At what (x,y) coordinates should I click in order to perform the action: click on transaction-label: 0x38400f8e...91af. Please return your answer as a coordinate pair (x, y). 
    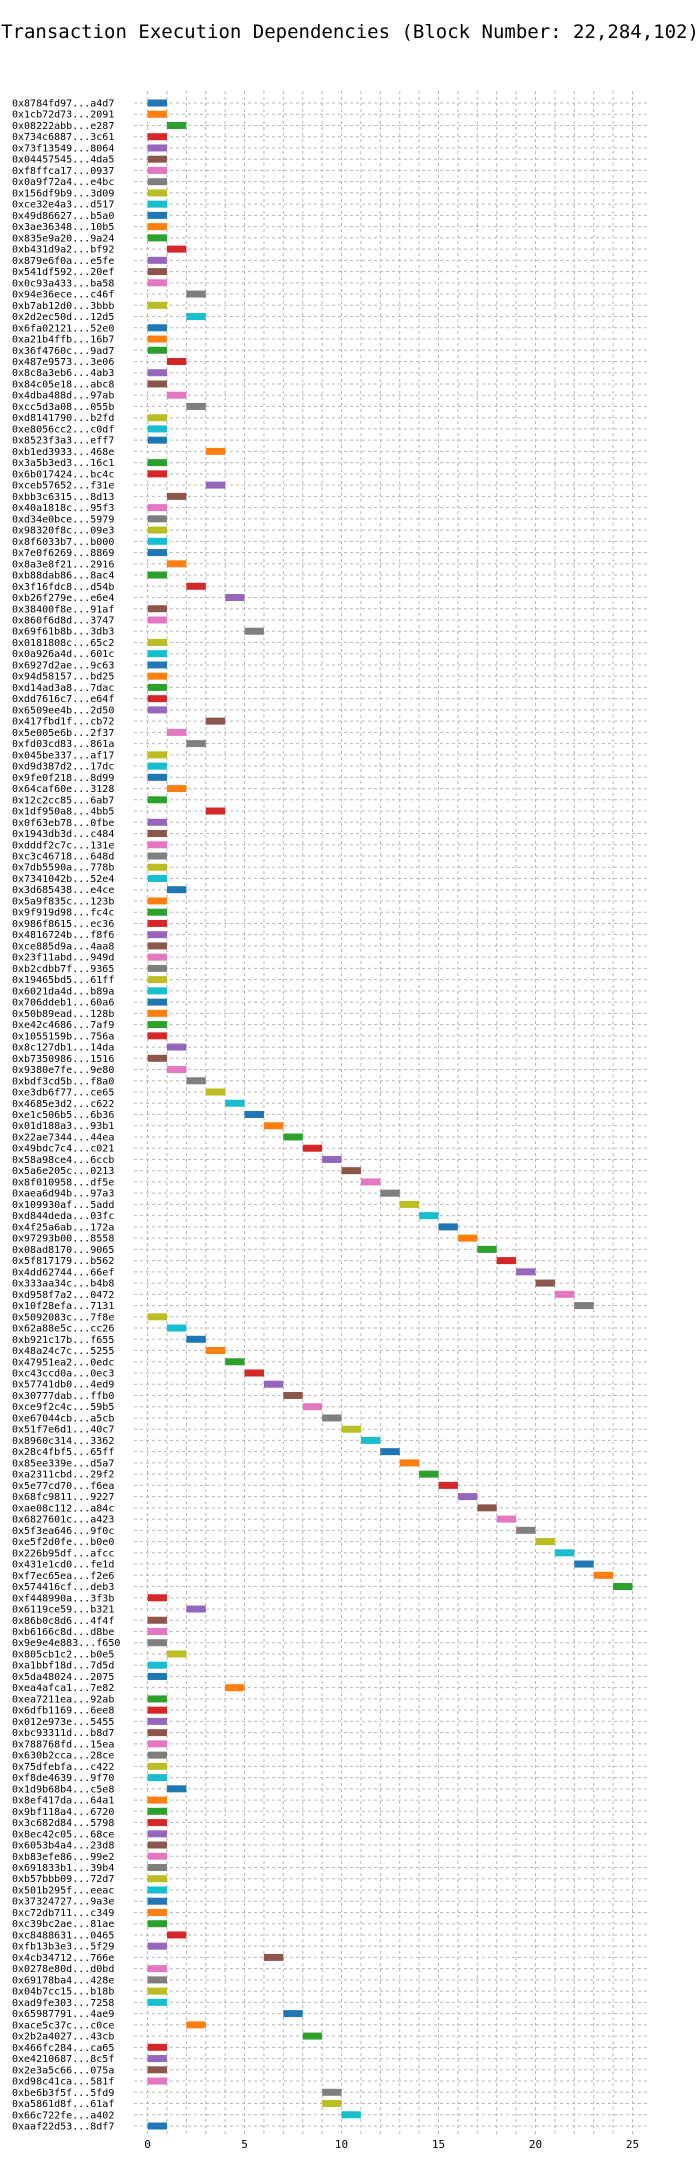
    Looking at the image, I should click on (63, 609).